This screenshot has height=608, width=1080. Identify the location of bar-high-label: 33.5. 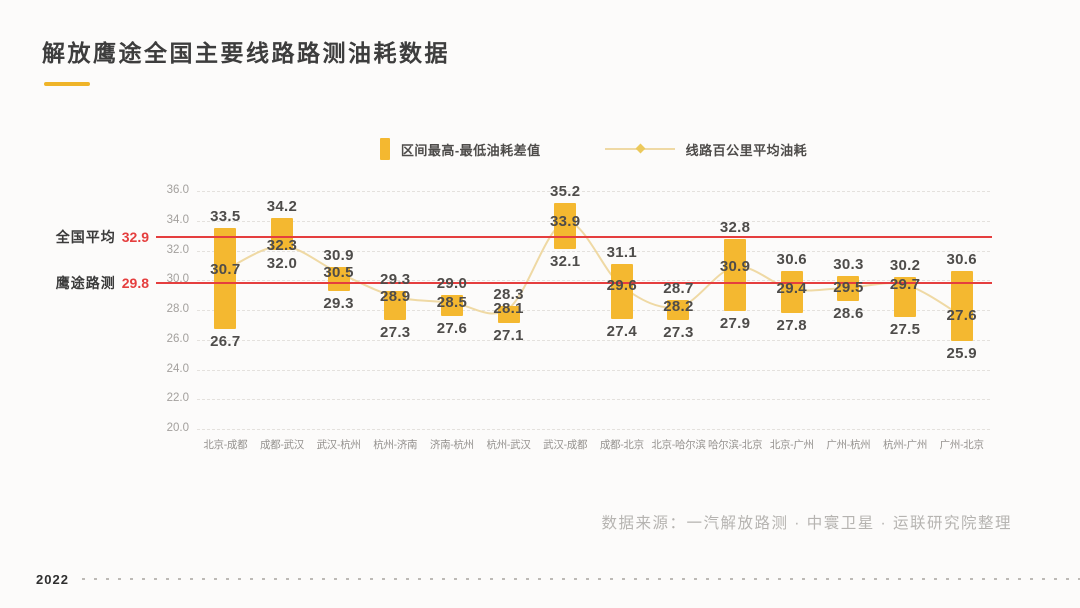
(225, 217).